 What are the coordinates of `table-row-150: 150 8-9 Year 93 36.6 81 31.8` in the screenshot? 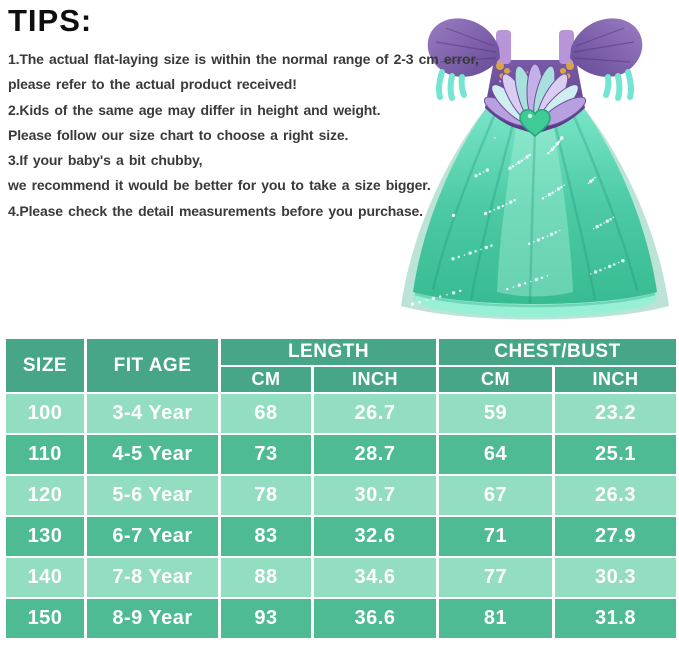 It's located at (341, 618).